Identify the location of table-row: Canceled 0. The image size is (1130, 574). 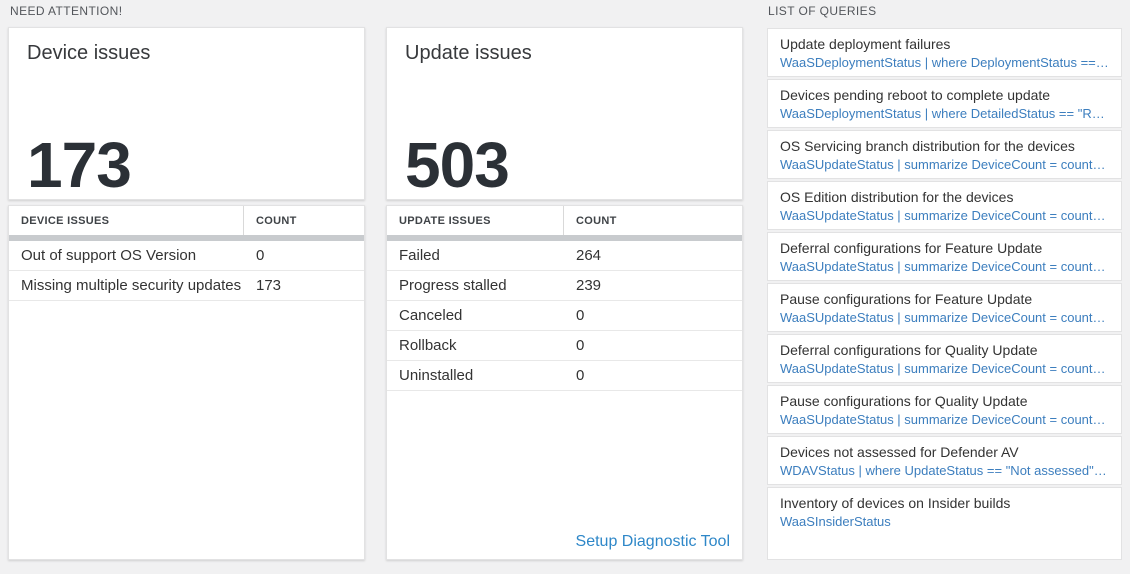
(564, 316).